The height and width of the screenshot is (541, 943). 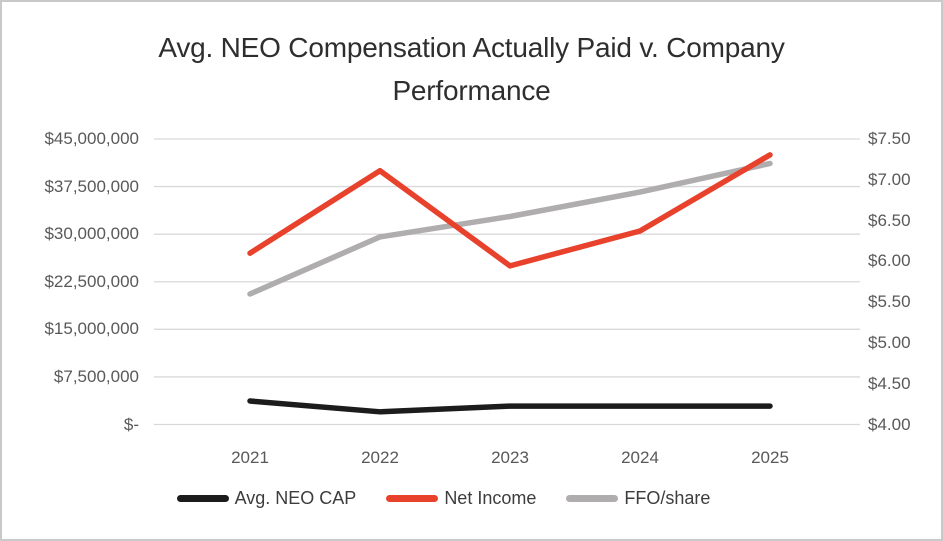 What do you see at coordinates (889, 261) in the screenshot?
I see `right-axis-tick-label: $6.00` at bounding box center [889, 261].